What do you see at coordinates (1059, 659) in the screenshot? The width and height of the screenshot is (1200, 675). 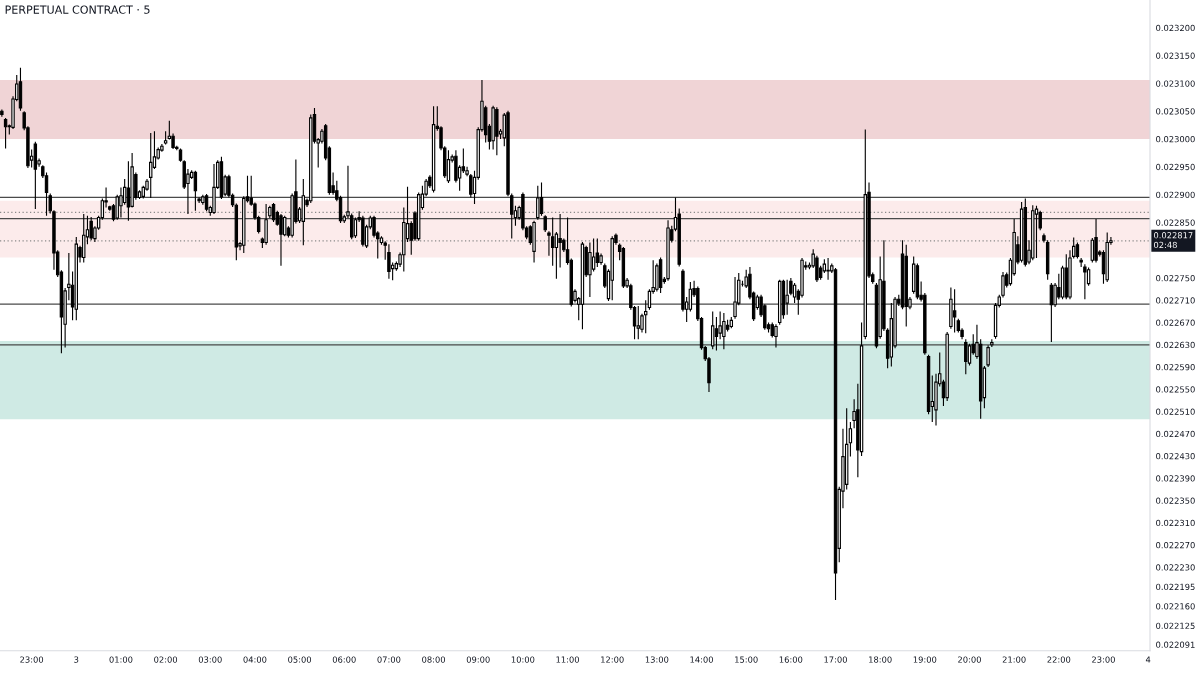 I see `x-tick-label: 22:00` at bounding box center [1059, 659].